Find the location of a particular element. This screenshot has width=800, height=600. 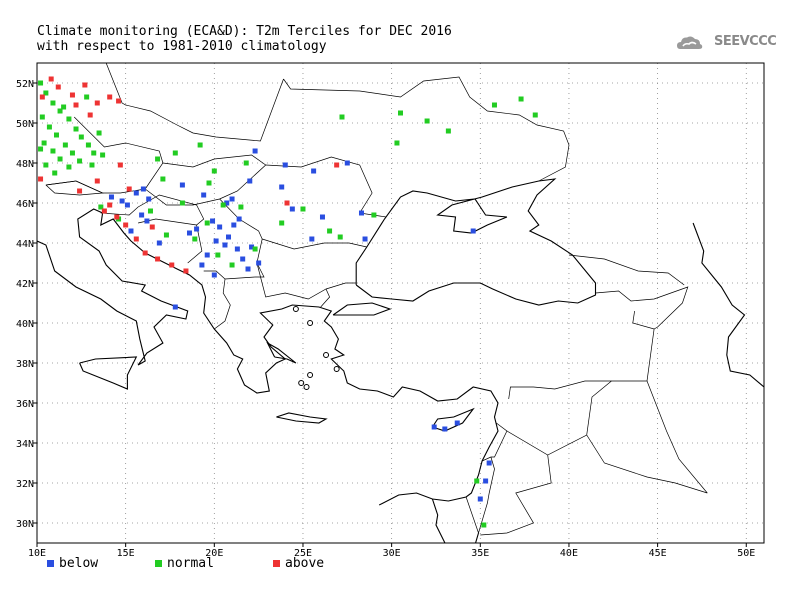

legend-above: above is located at coordinates (298, 563).